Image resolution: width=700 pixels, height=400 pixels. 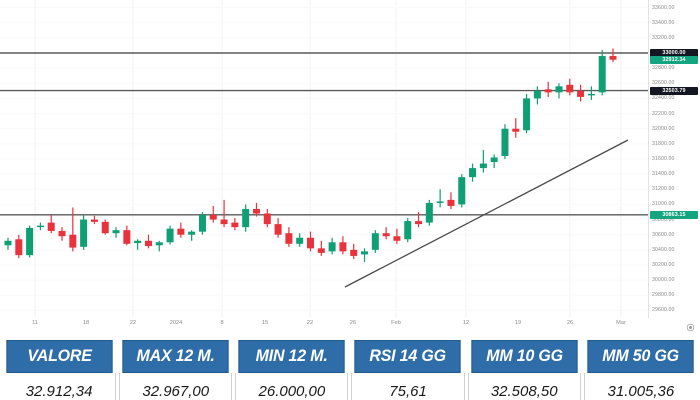 What do you see at coordinates (518, 323) in the screenshot?
I see `time-tick: 19` at bounding box center [518, 323].